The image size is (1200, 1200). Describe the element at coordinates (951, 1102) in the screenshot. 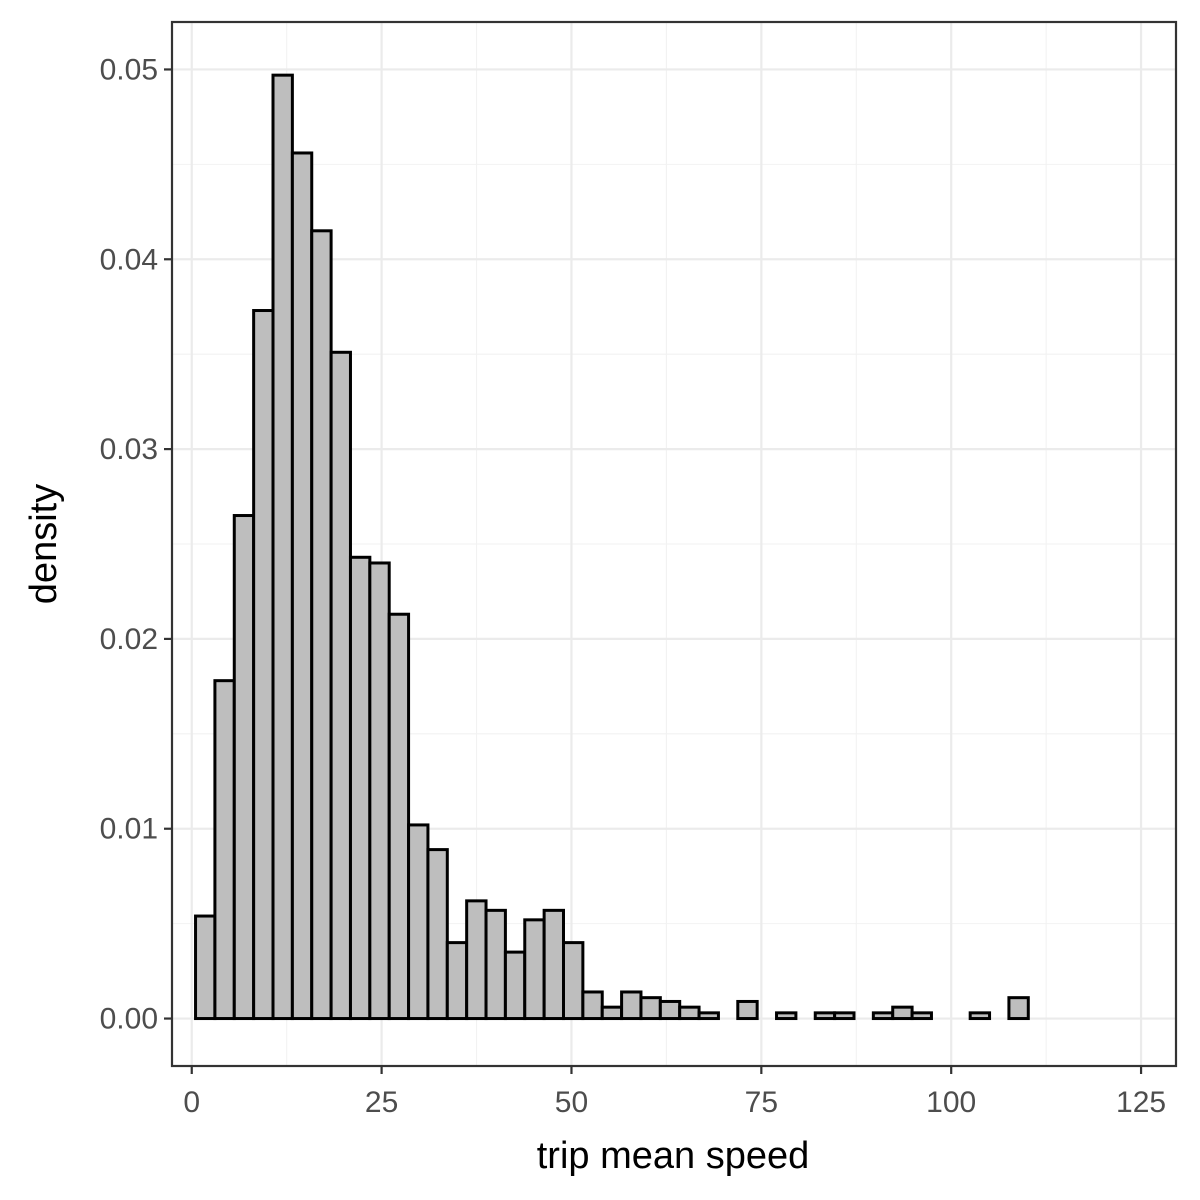

I see `x-tick-label: 100` at that location.